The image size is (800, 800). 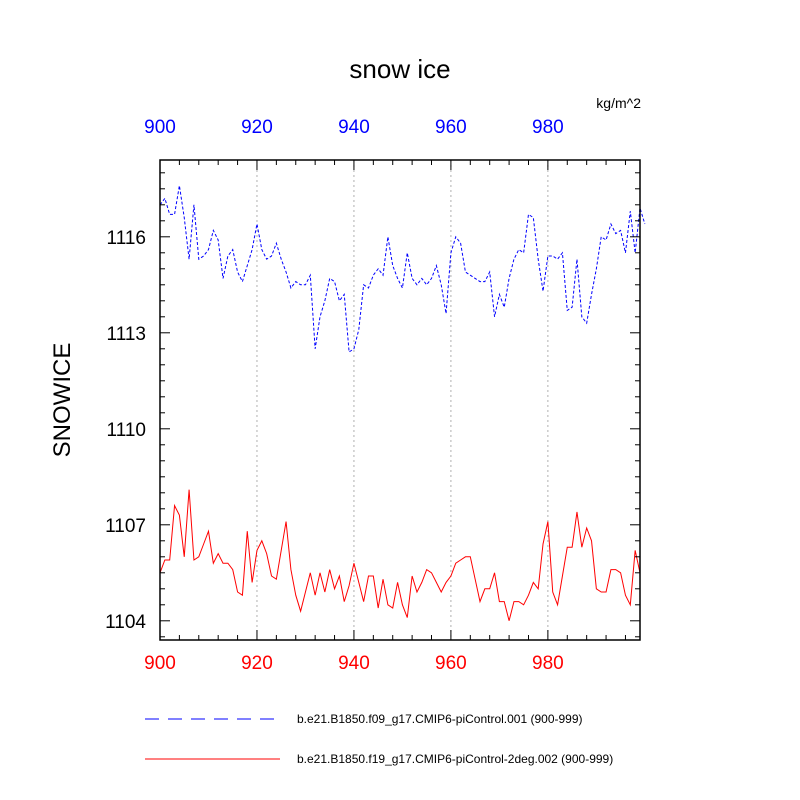 I want to click on y-tick-label: 1113, so click(x=126, y=334).